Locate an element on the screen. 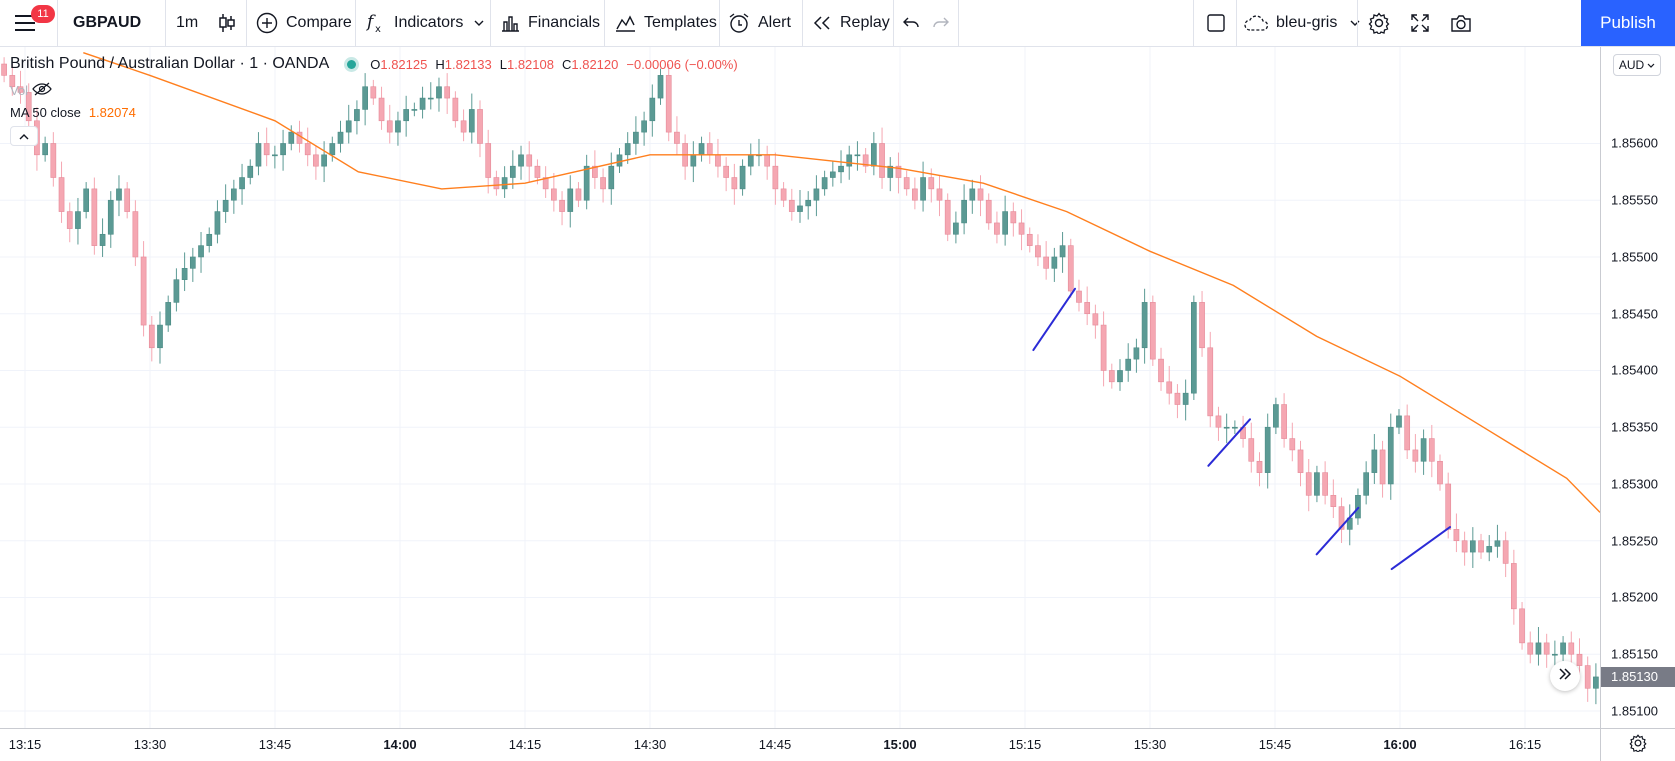  compare-button: Compare is located at coordinates (304, 23).